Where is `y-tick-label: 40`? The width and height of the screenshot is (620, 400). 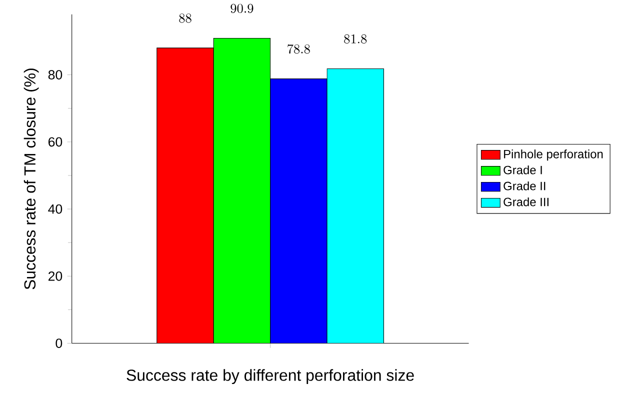 y-tick-label: 40 is located at coordinates (55, 209).